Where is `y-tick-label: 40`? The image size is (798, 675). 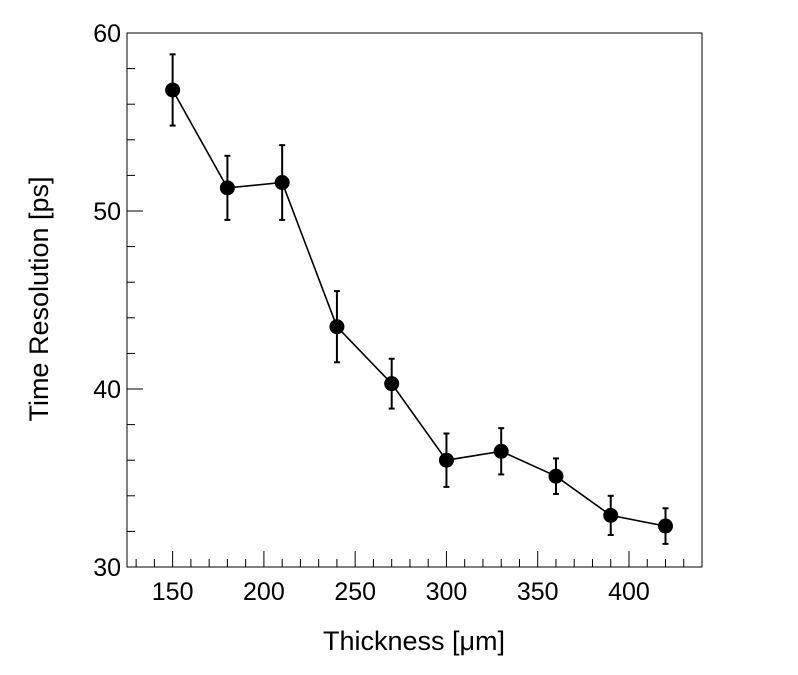
y-tick-label: 40 is located at coordinates (107, 390).